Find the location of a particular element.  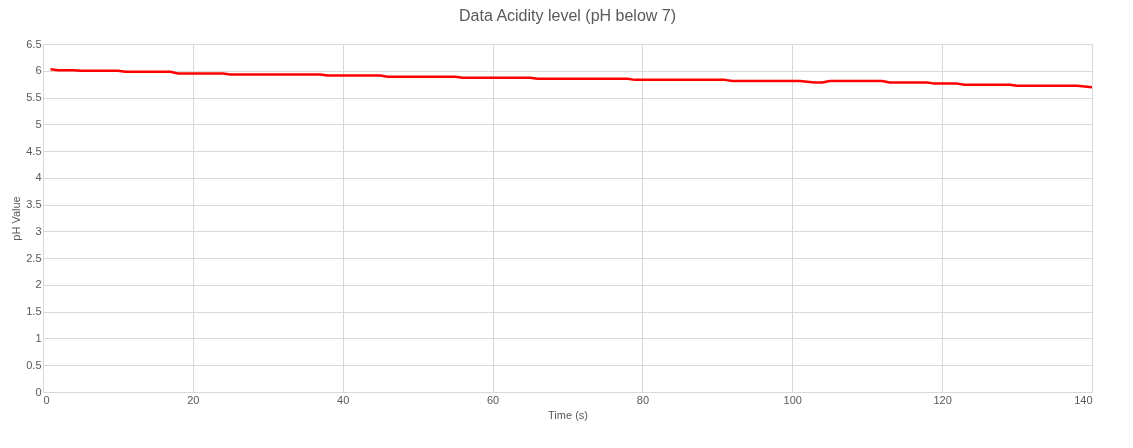

x-tick-label: 60 is located at coordinates (493, 399).